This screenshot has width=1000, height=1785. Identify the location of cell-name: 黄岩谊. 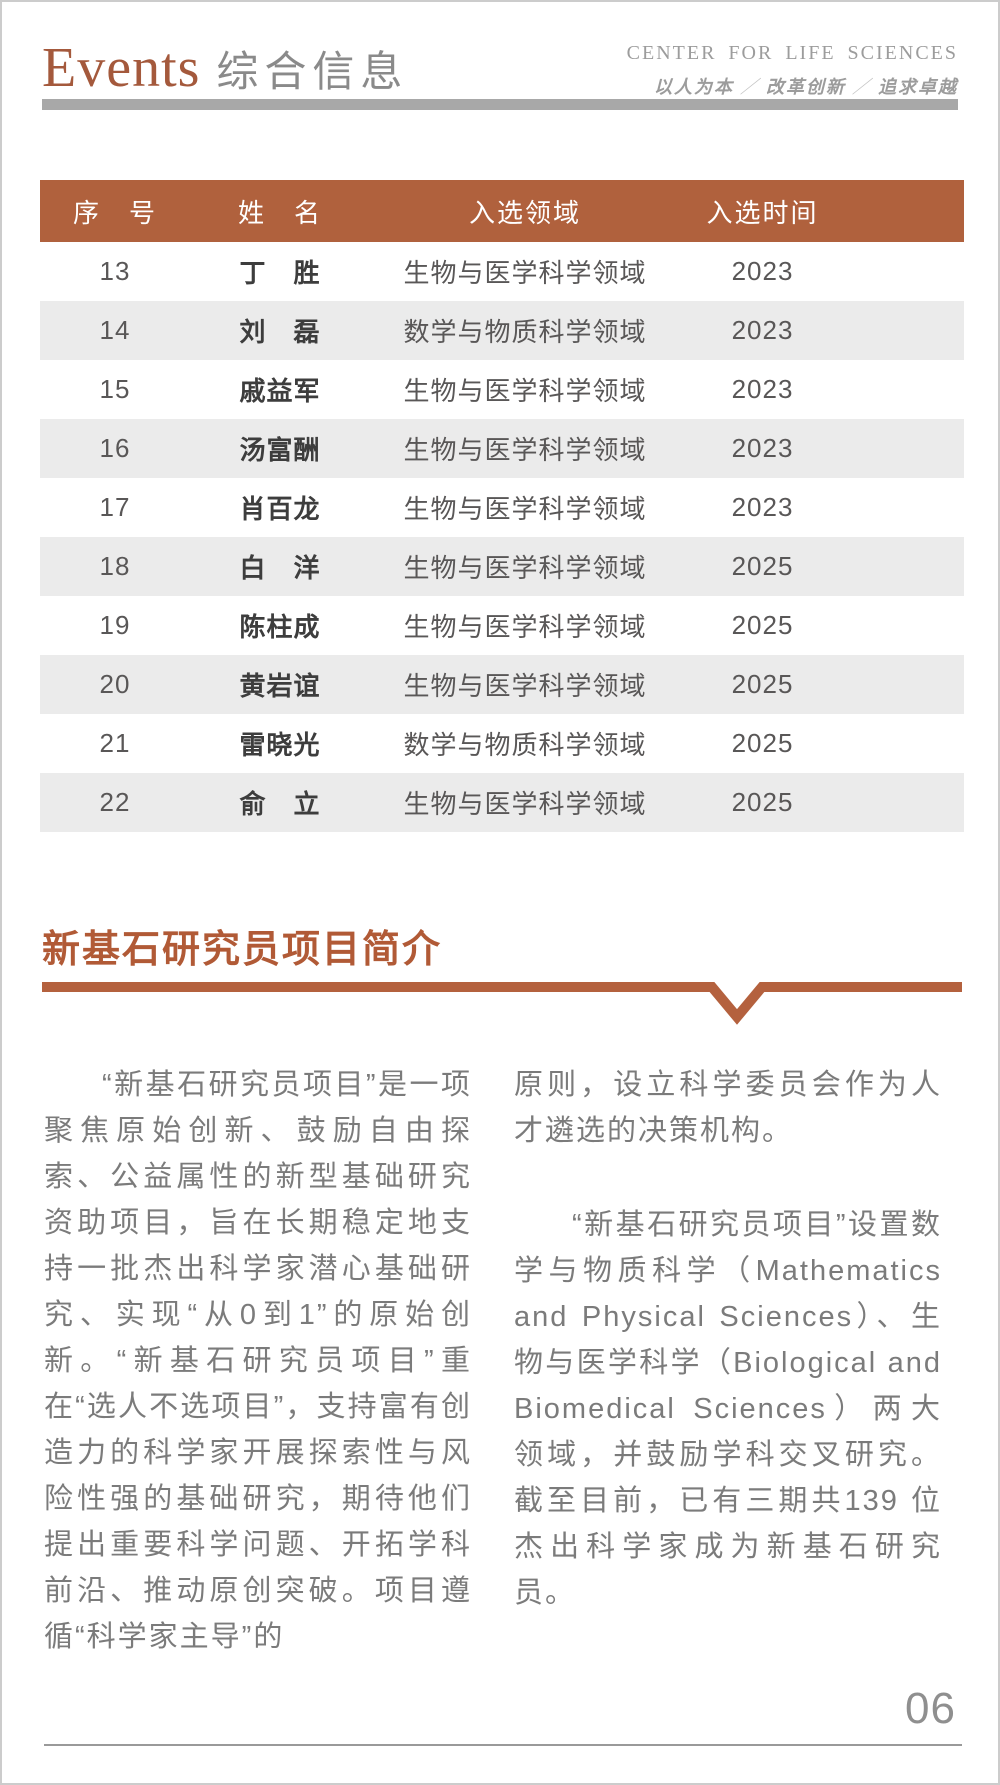
(280, 686).